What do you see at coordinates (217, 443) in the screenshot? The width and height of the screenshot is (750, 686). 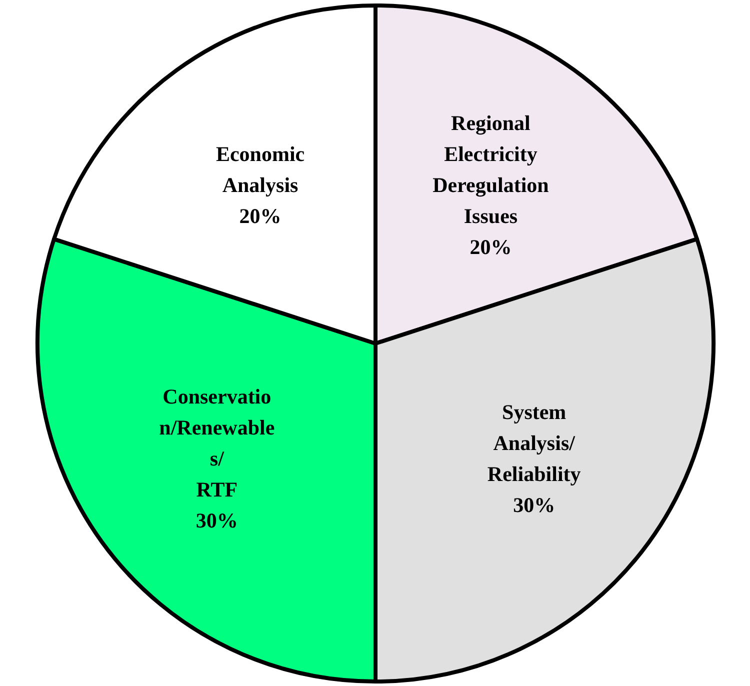 I see `slice-label: Conservatio n/Renewable s/ RTF` at bounding box center [217, 443].